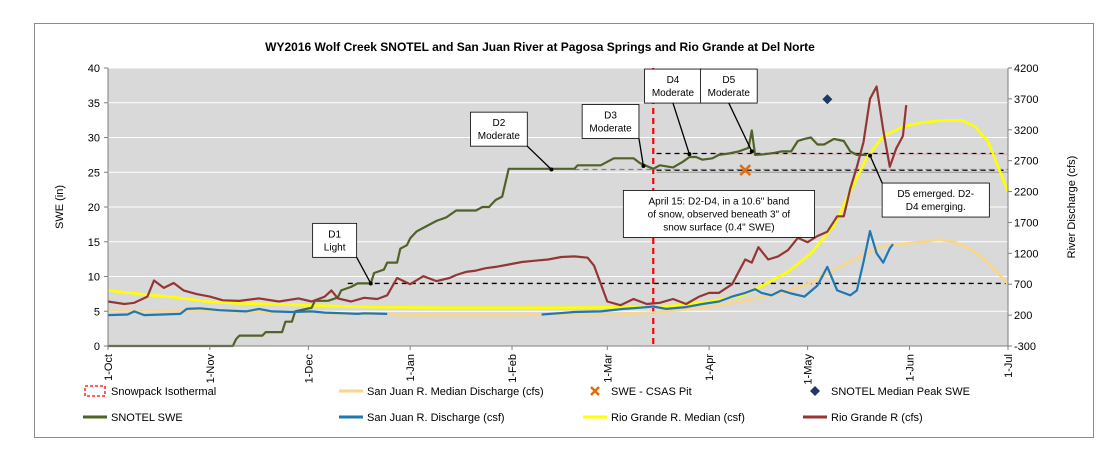 Image resolution: width=1113 pixels, height=474 pixels. I want to click on callout-text: D5, so click(728, 80).